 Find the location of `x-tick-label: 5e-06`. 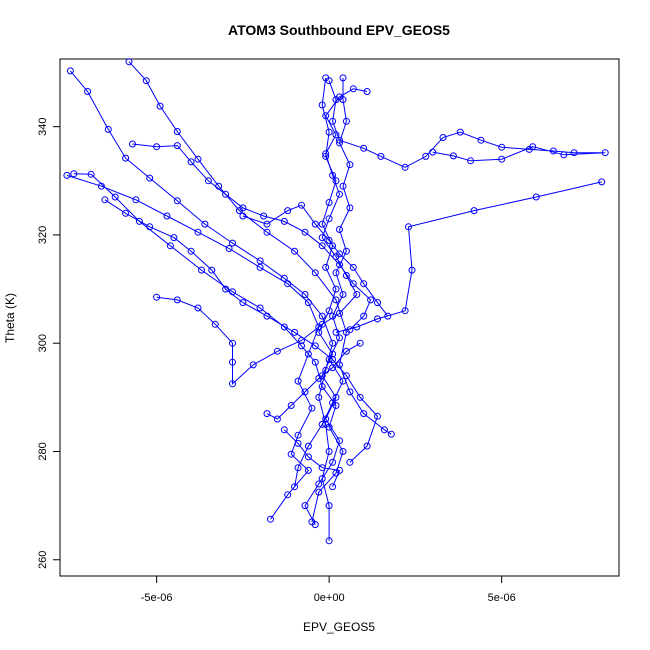

x-tick-label: 5e-06 is located at coordinates (502, 598).